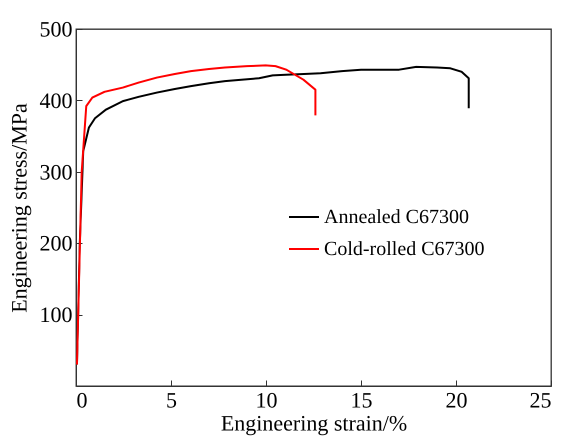 This screenshot has width=566, height=436. I want to click on y-tick-label: 100, so click(56, 315).